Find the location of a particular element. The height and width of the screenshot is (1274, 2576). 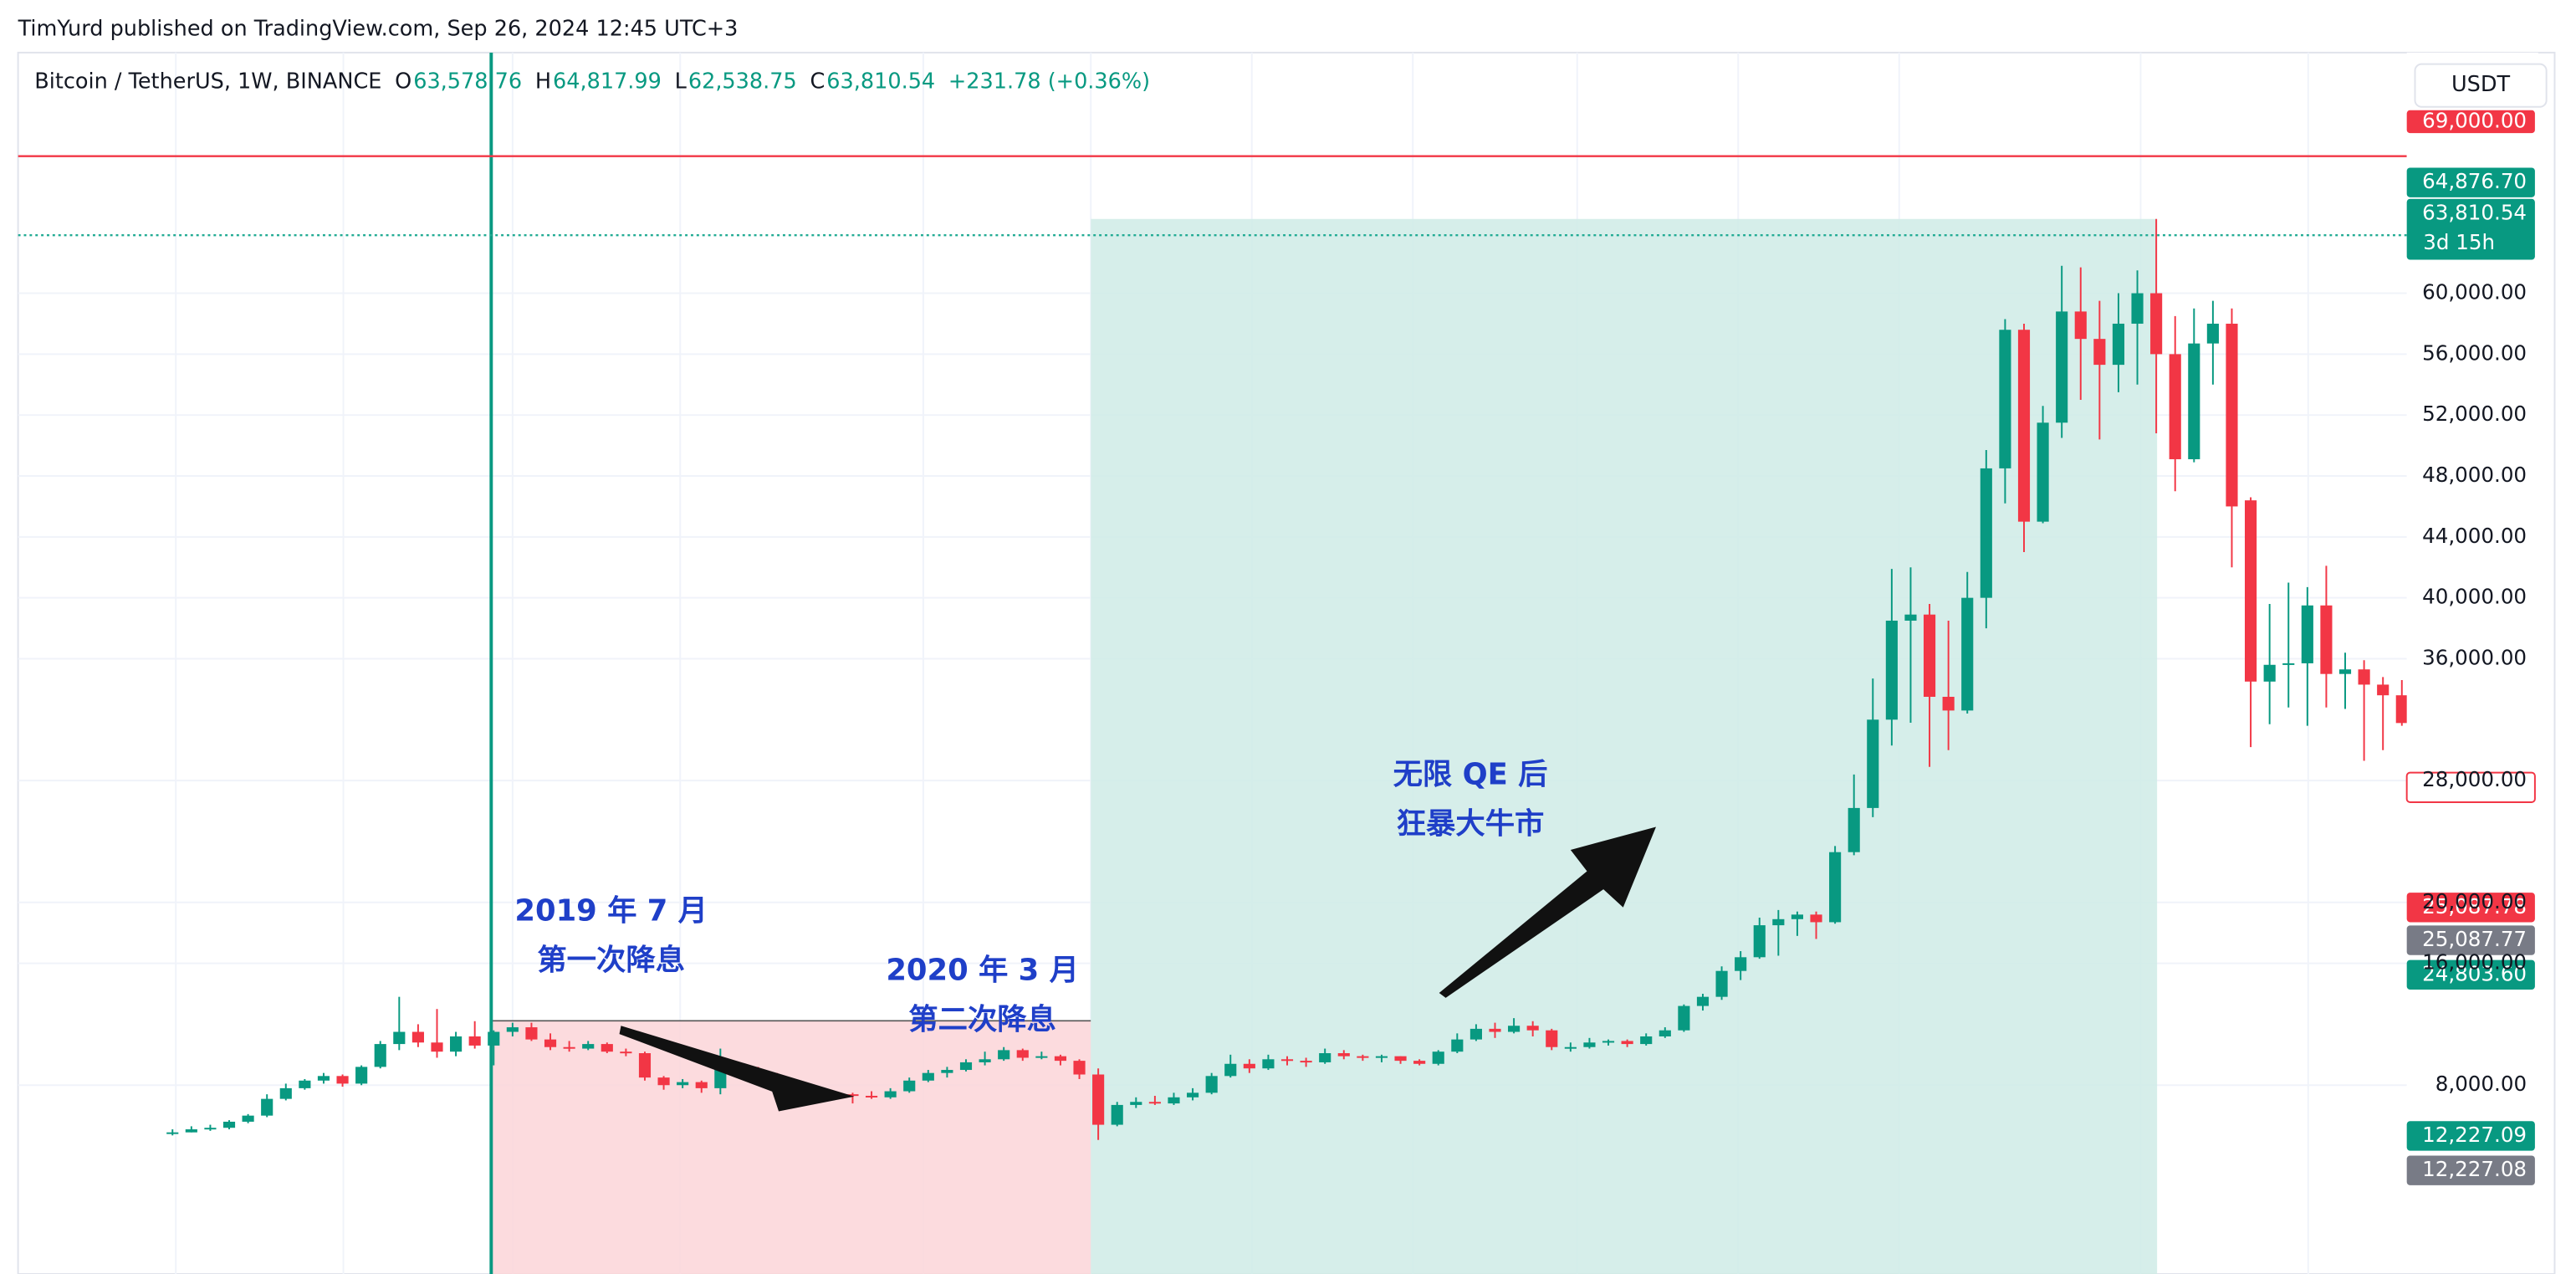

legend-text: +231.78 (+0.36%) is located at coordinates (1049, 81).